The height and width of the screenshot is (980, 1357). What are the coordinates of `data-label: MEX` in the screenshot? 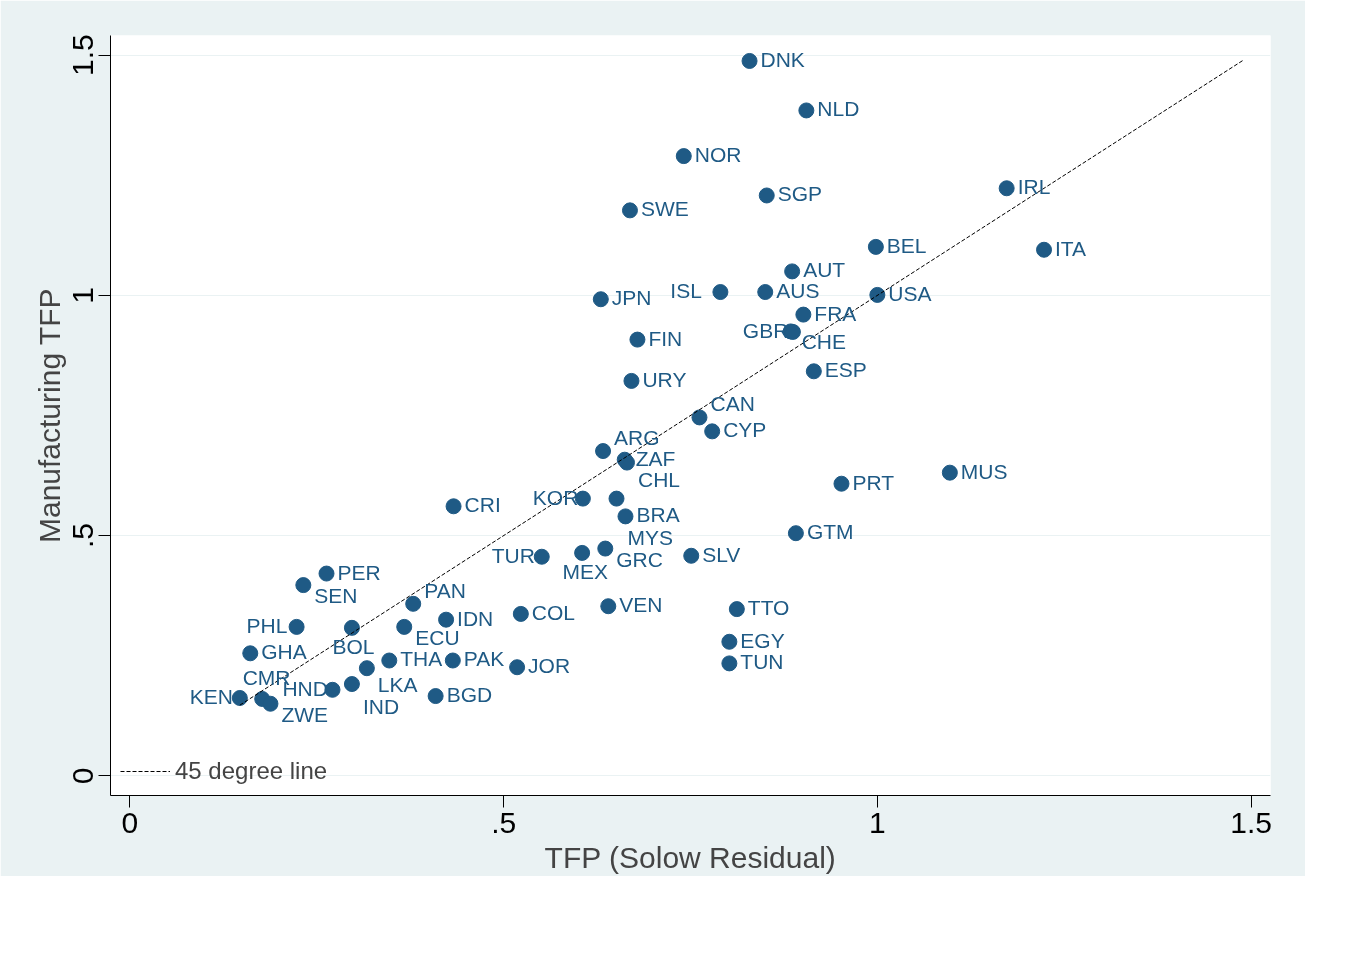 It's located at (585, 571).